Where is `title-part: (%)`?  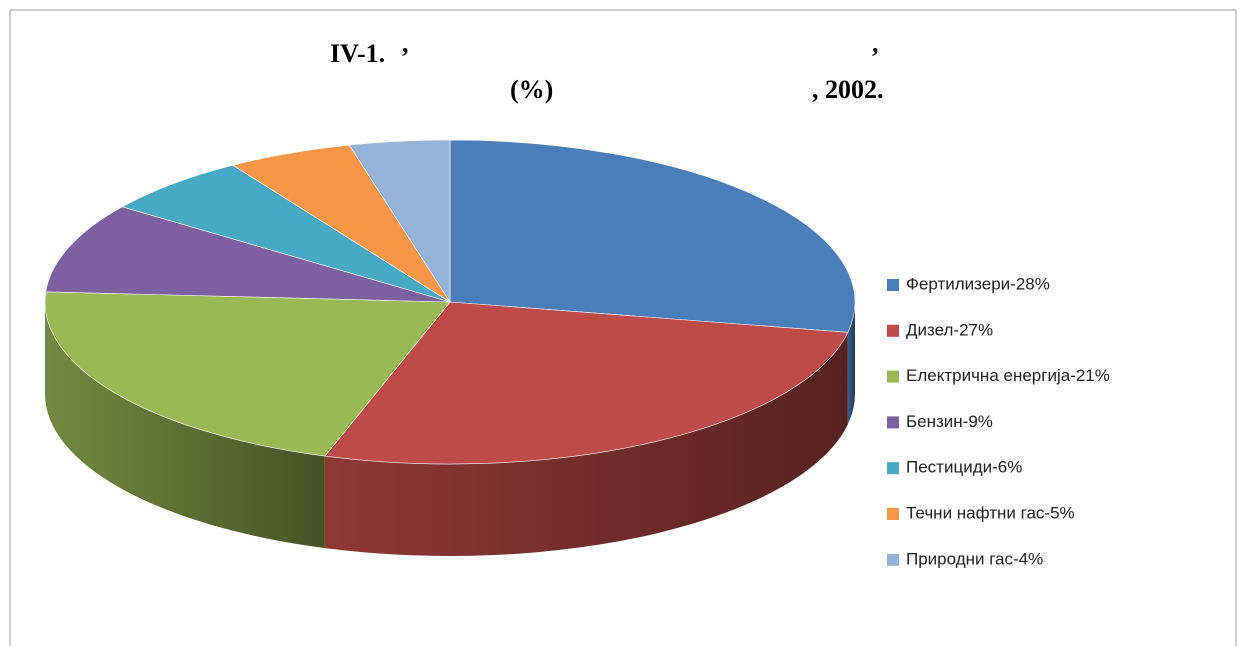
title-part: (%) is located at coordinates (531, 89).